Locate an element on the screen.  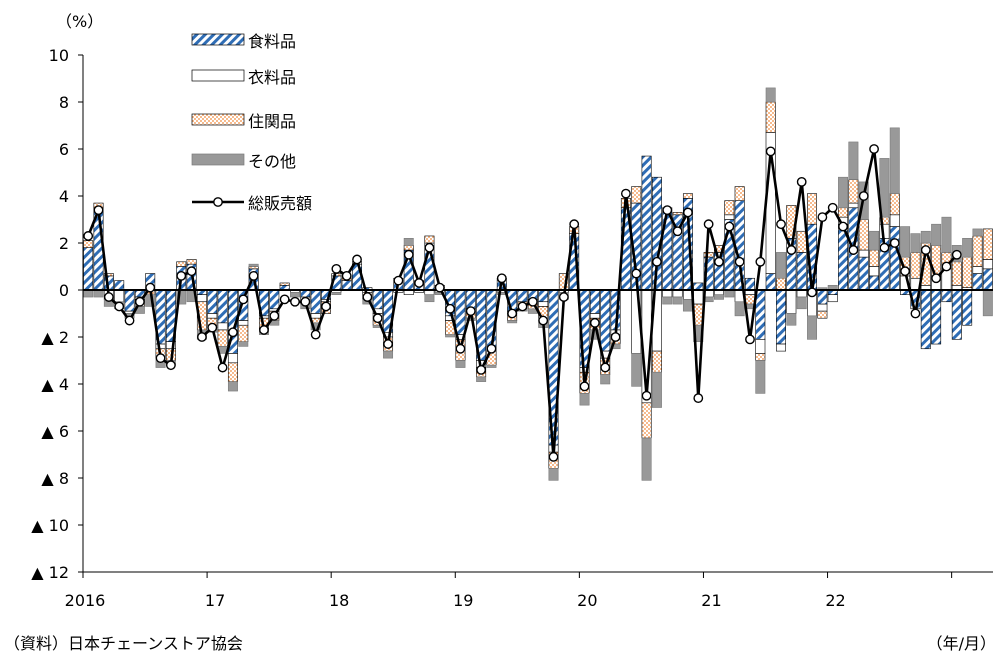
y-tick-label: ▲ 2 is located at coordinates (55, 337).